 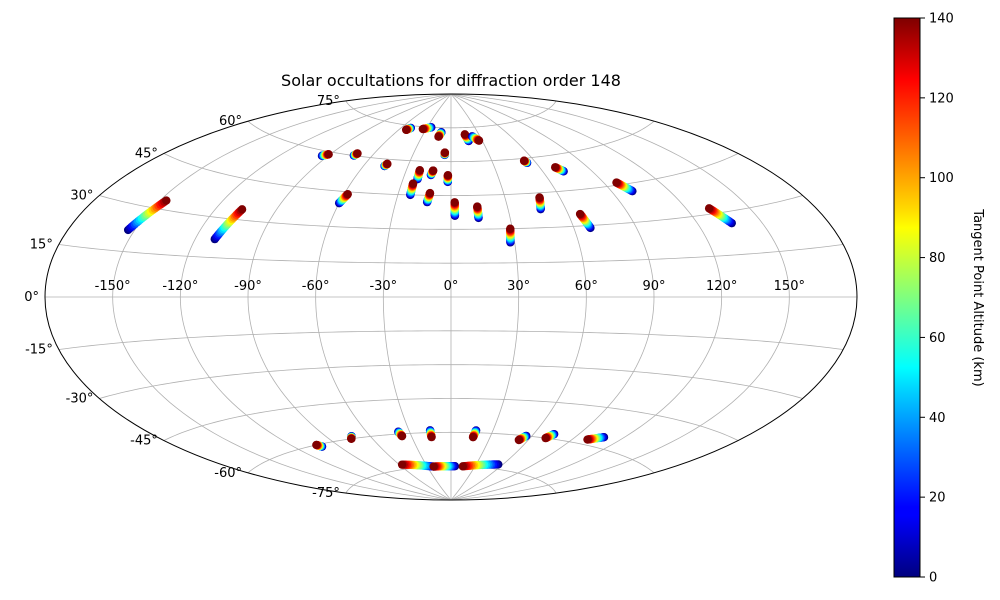 What do you see at coordinates (230, 121) in the screenshot?
I see `latitude-tick-label: 60°` at bounding box center [230, 121].